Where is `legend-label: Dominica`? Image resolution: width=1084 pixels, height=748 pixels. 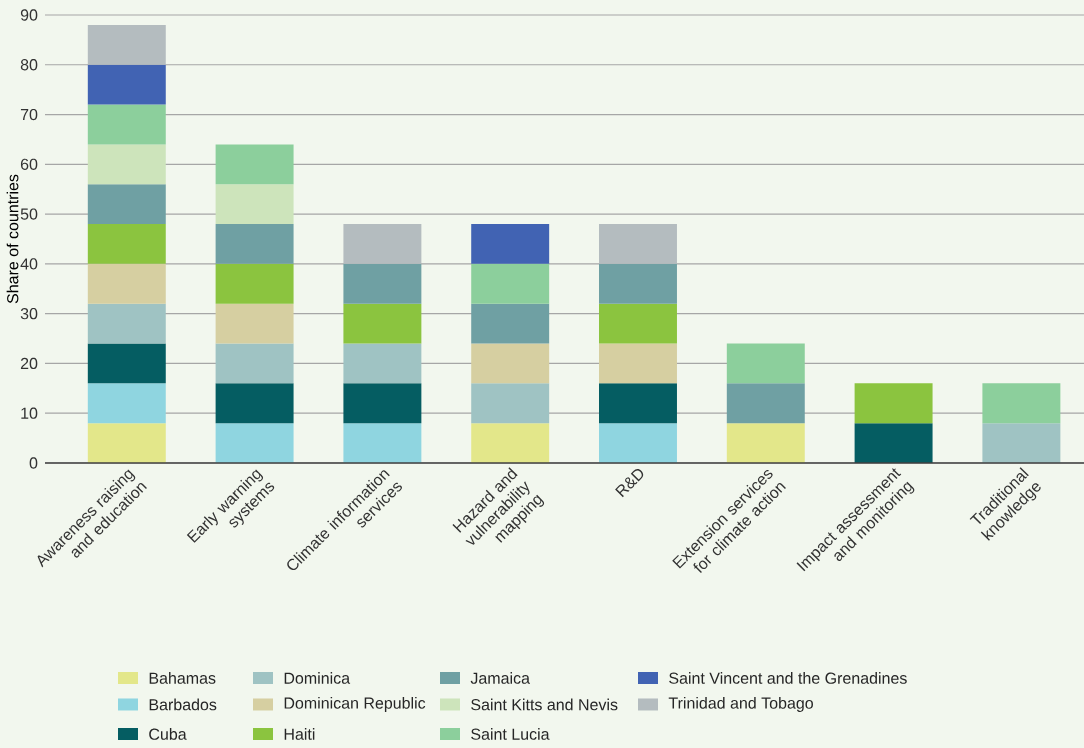 legend-label: Dominica is located at coordinates (317, 678).